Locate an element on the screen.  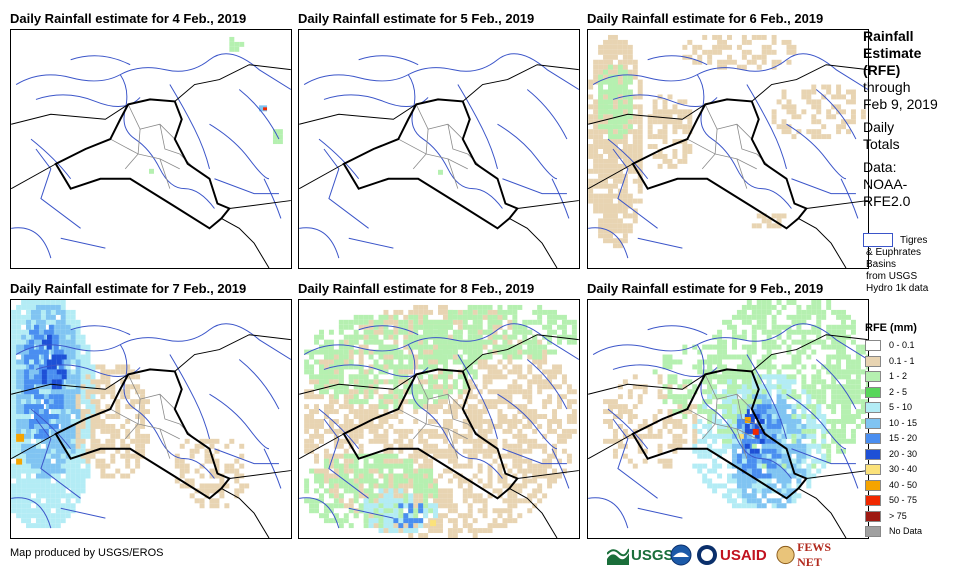
map-panel-feb7 is located at coordinates (151, 419).